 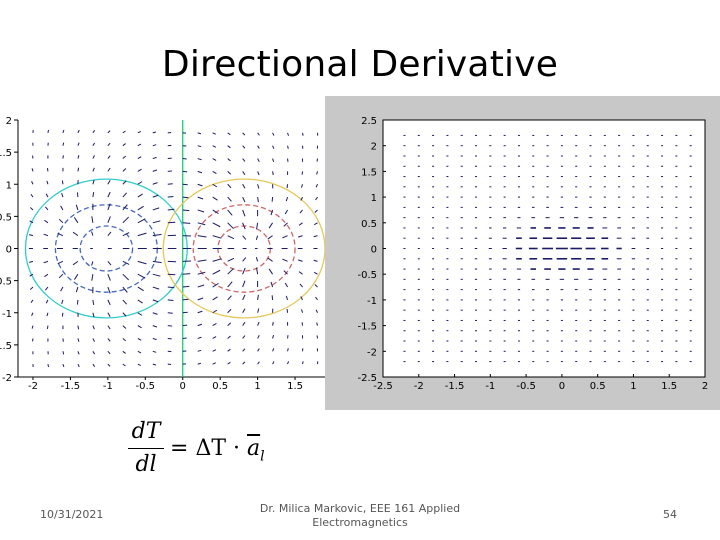 I want to click on right-y-tick-label: 2, so click(x=374, y=147).